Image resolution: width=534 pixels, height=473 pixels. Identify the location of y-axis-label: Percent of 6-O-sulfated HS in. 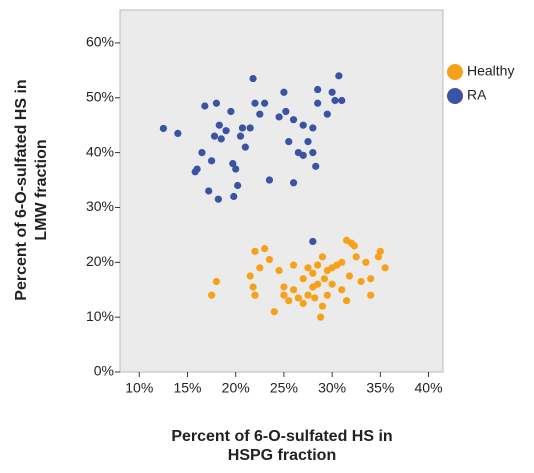
(21, 189).